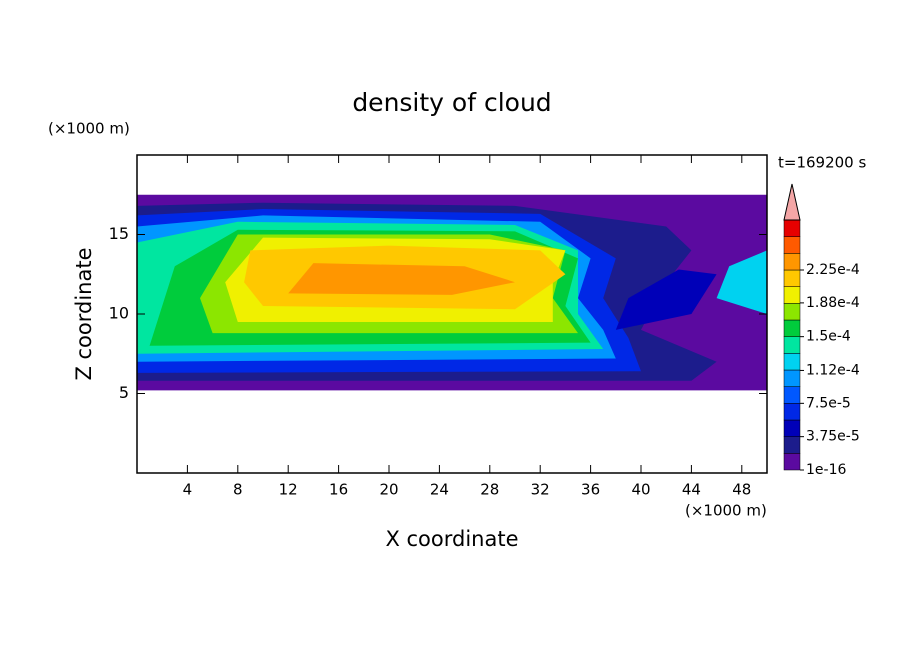  Describe the element at coordinates (439, 490) in the screenshot. I see `x-tick-label: 24` at that location.